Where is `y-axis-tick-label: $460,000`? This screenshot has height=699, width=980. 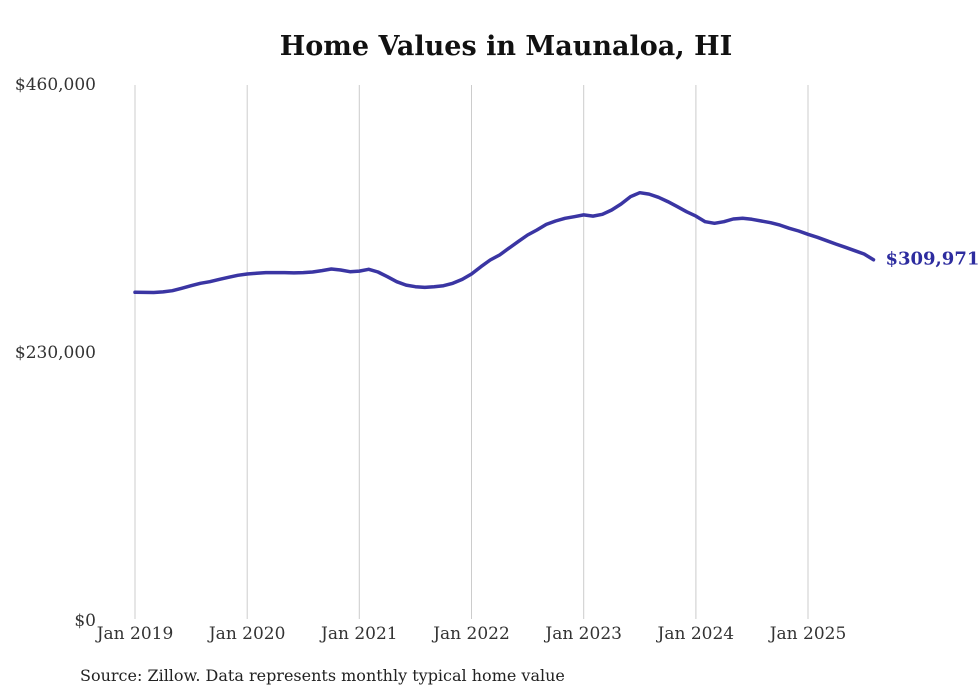
y-axis-tick-label: $460,000 is located at coordinates (55, 85).